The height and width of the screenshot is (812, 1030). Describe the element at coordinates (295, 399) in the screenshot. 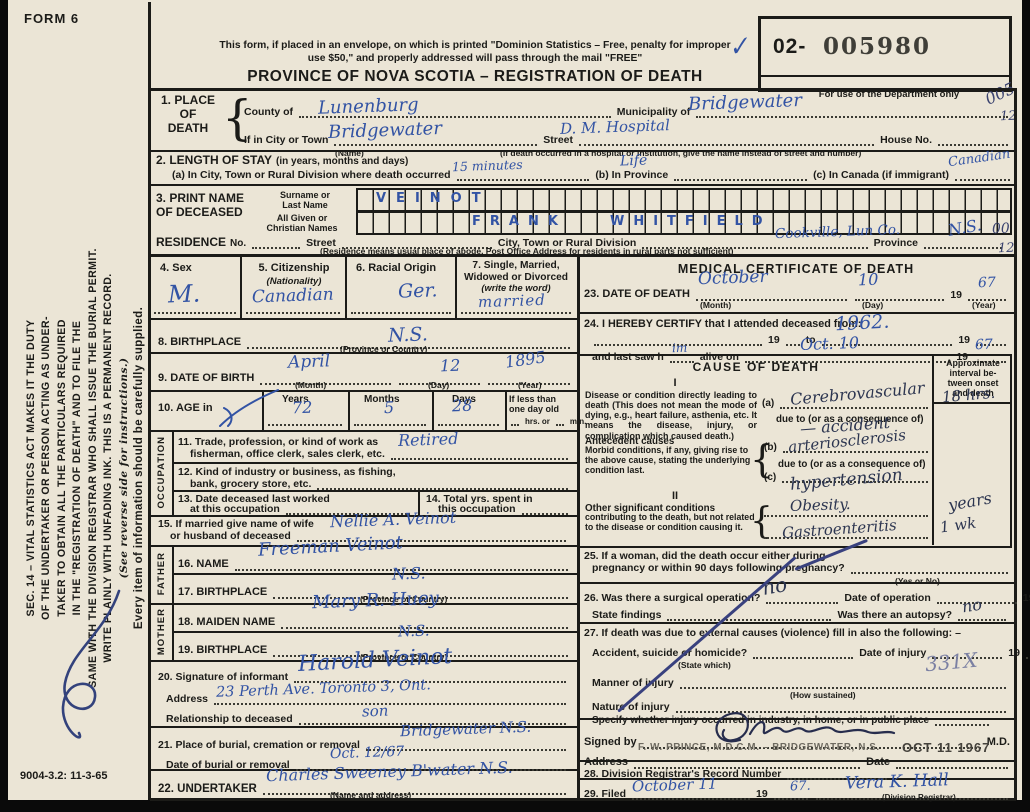

I see `age-years-label: Years` at that location.